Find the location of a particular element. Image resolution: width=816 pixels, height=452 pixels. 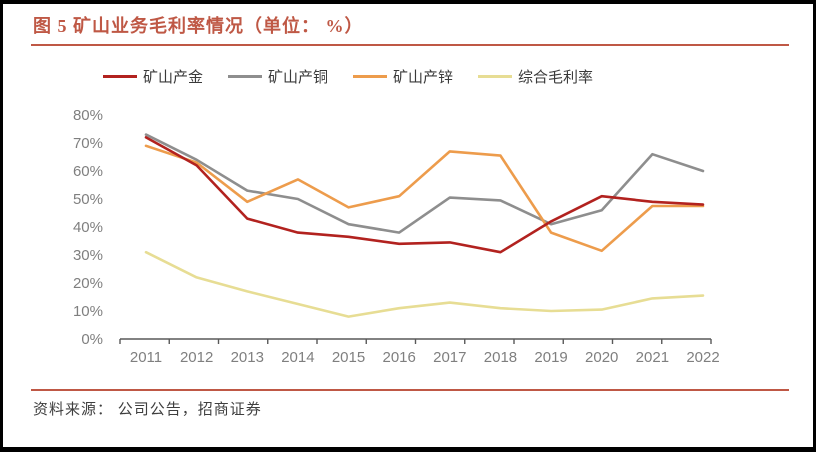

x-axis-tick-label: 2022 is located at coordinates (702, 357).